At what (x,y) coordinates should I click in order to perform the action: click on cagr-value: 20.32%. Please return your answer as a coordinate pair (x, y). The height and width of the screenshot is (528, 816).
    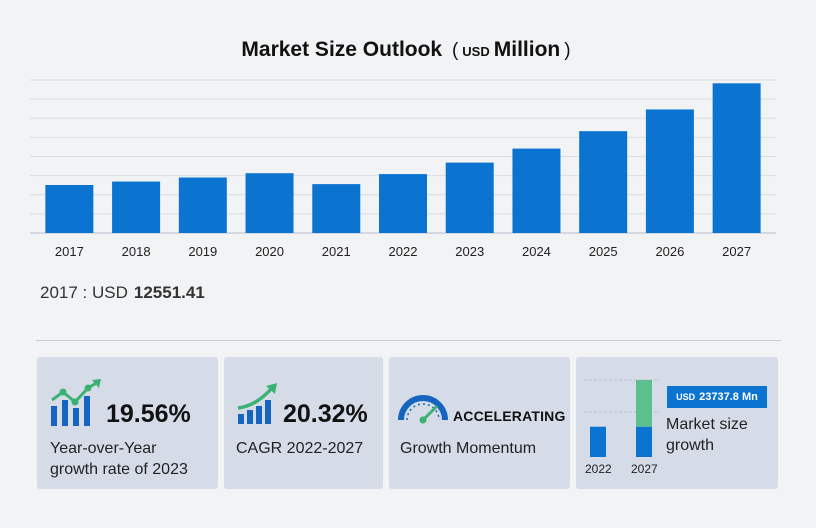
    Looking at the image, I should click on (325, 414).